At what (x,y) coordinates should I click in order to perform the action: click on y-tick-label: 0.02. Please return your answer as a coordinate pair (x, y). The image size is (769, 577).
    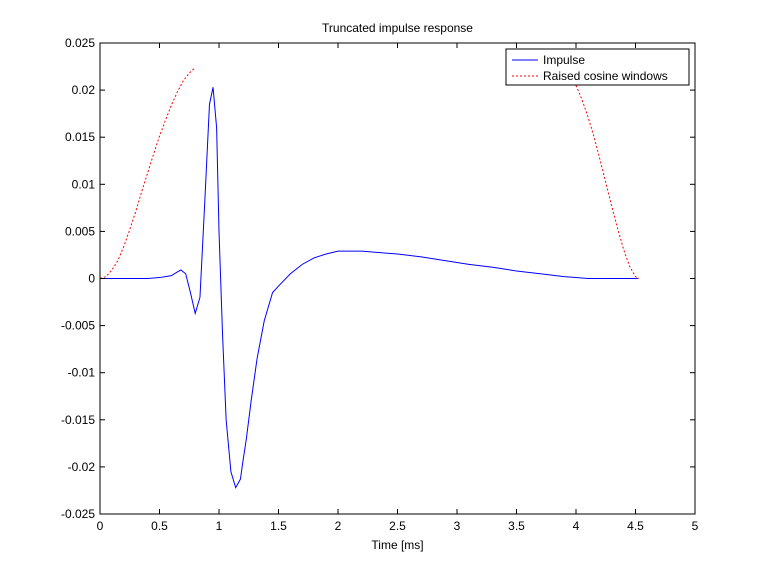
    Looking at the image, I should click on (84, 90).